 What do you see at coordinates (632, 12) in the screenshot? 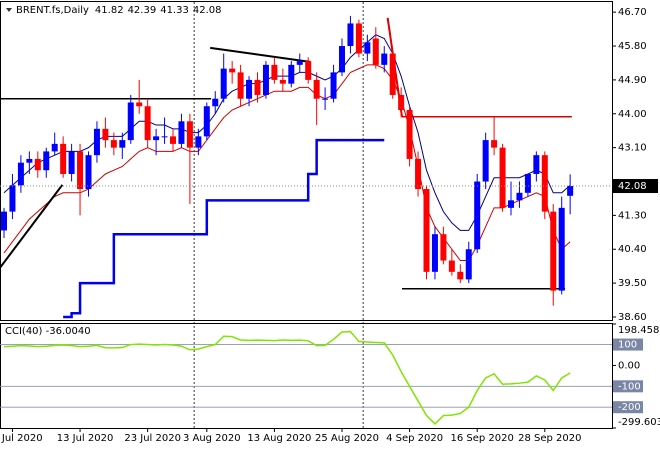
I see `y-tick-label: 46.70` at bounding box center [632, 12].